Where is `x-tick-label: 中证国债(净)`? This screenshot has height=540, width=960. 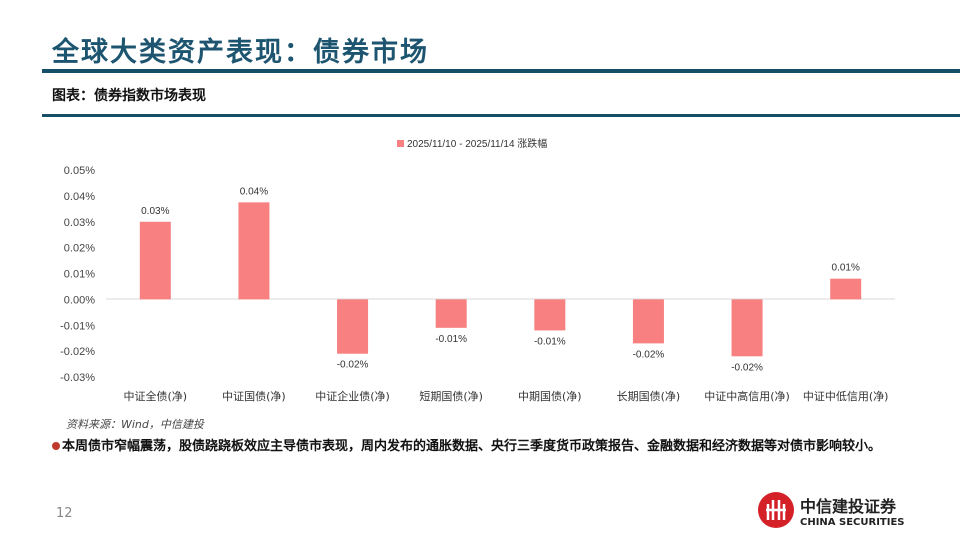
x-tick-label: 中证国债(净) is located at coordinates (254, 396).